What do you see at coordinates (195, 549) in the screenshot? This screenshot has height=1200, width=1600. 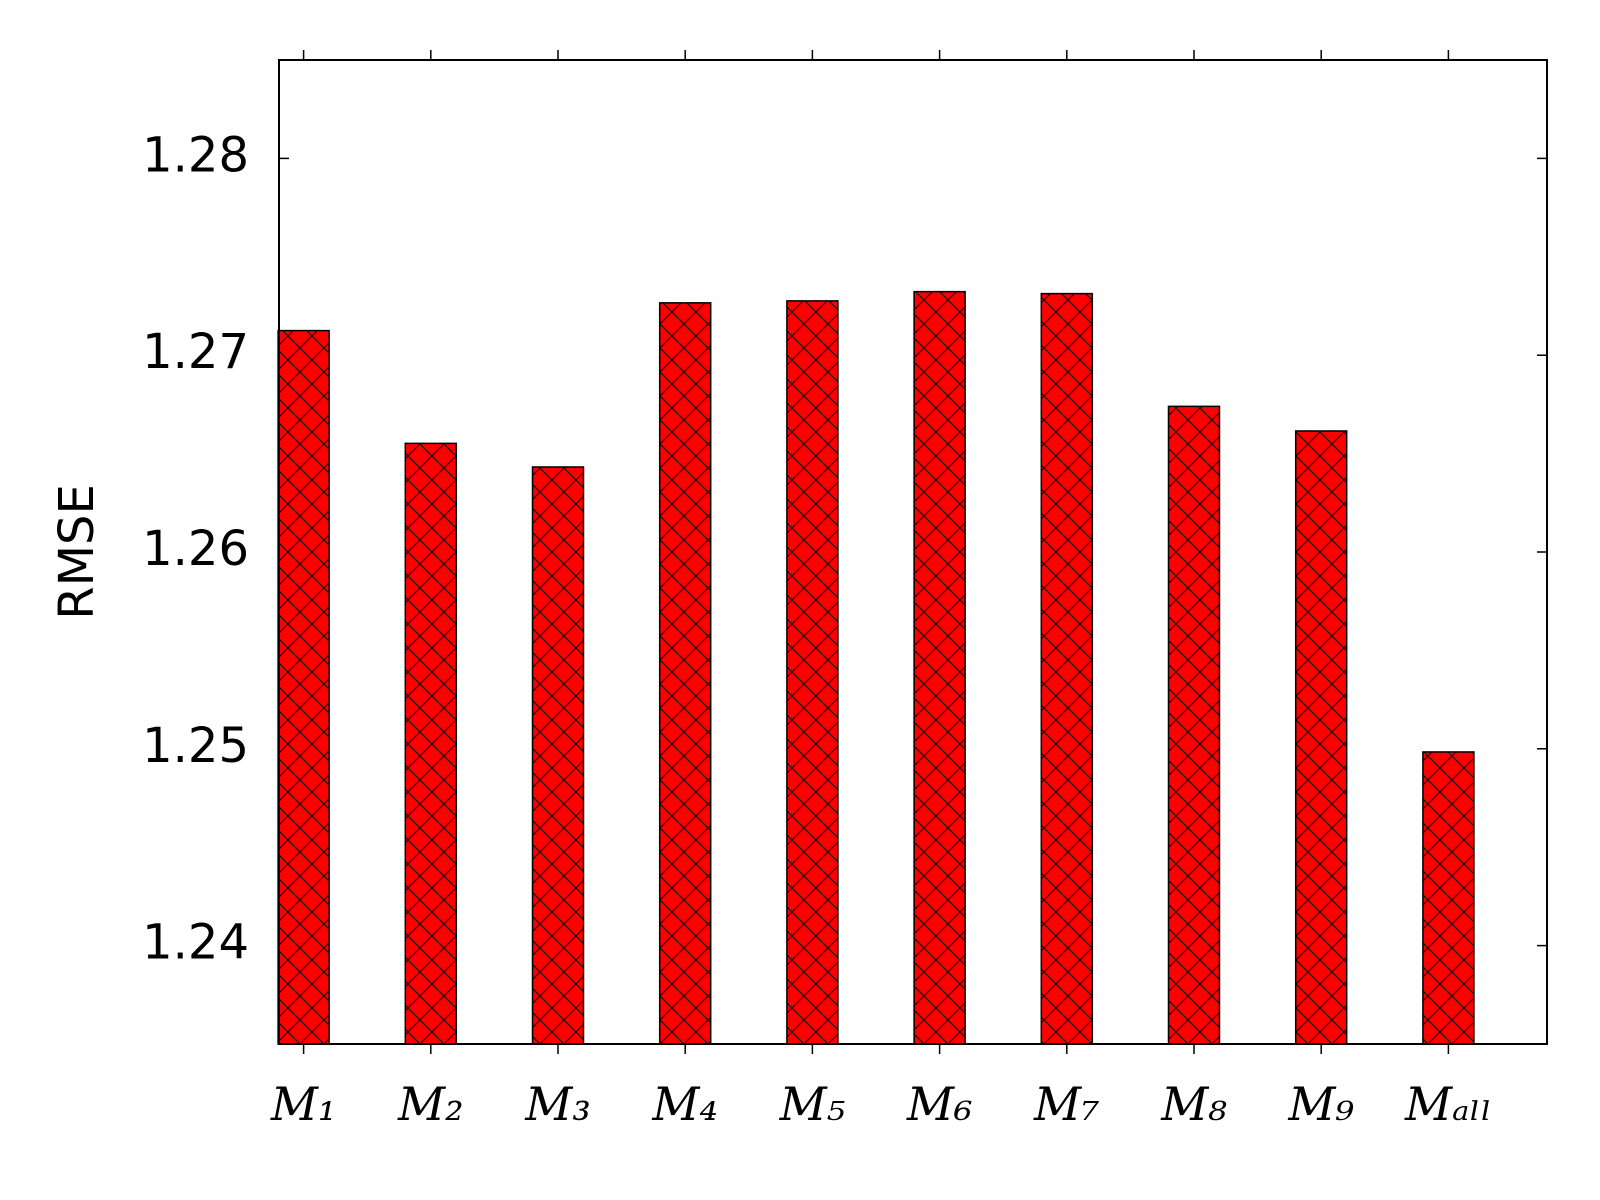 I see `y-tick-label: 1.26` at bounding box center [195, 549].